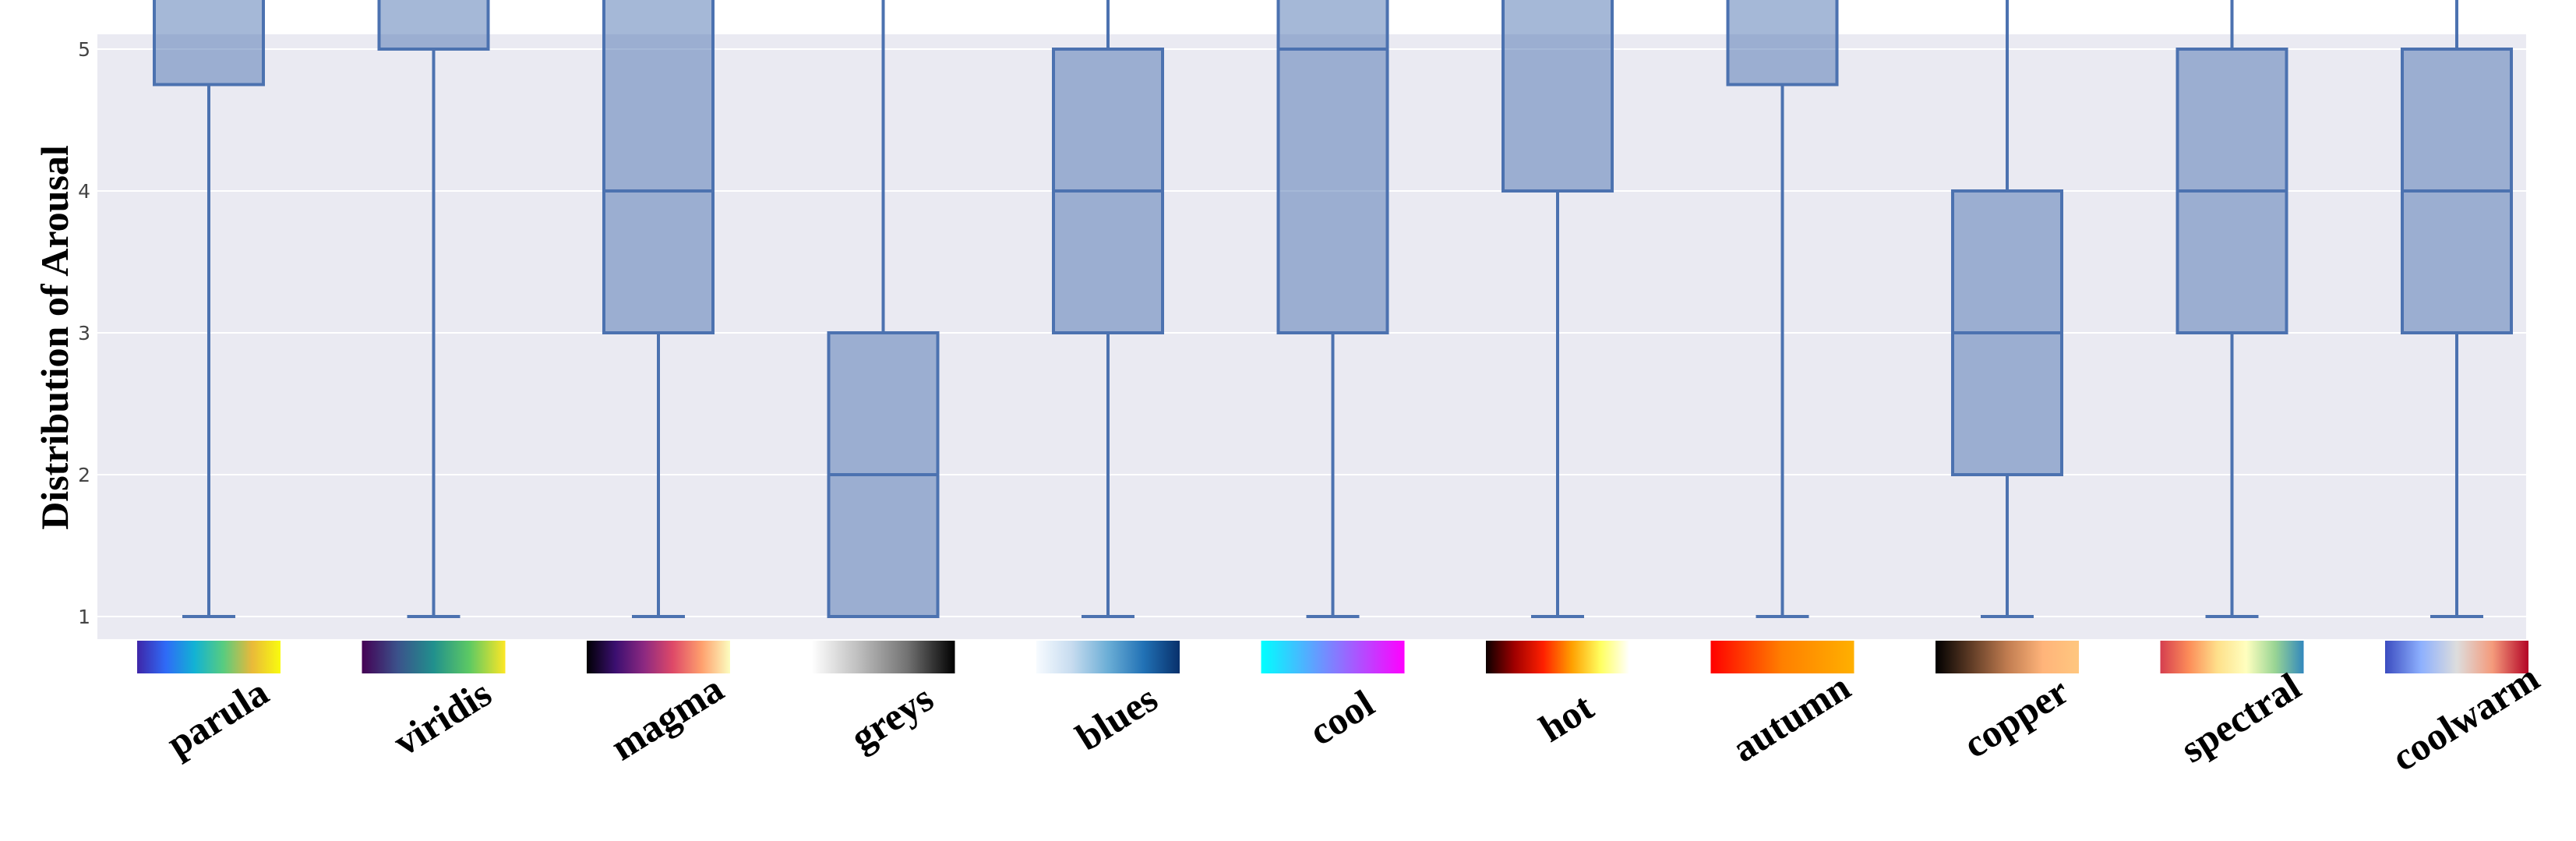 The image size is (2576, 841). What do you see at coordinates (209, 309) in the screenshot?
I see `box-plot-parula` at bounding box center [209, 309].